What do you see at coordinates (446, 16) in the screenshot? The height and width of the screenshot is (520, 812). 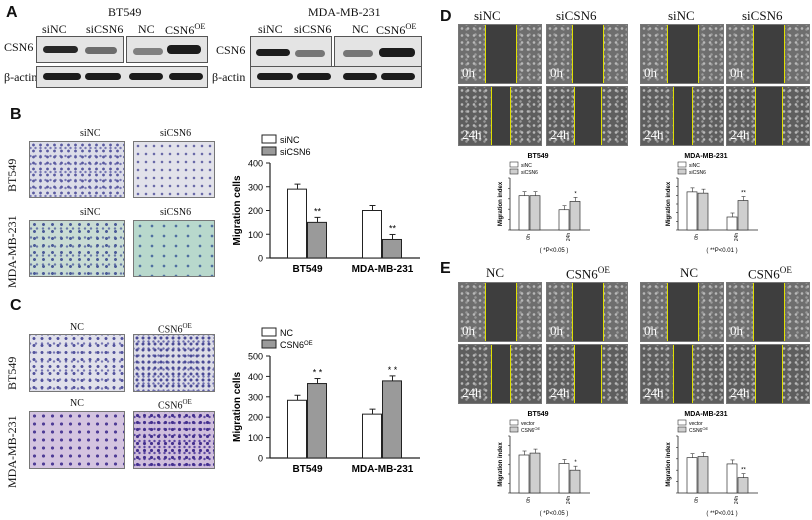 I see `panel-label-d: D` at bounding box center [446, 16].